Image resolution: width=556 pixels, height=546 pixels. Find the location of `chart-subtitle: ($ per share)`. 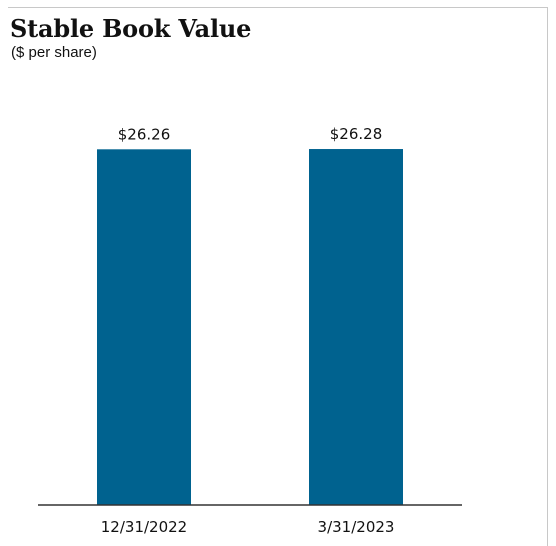

chart-subtitle: ($ per share) is located at coordinates (54, 52).